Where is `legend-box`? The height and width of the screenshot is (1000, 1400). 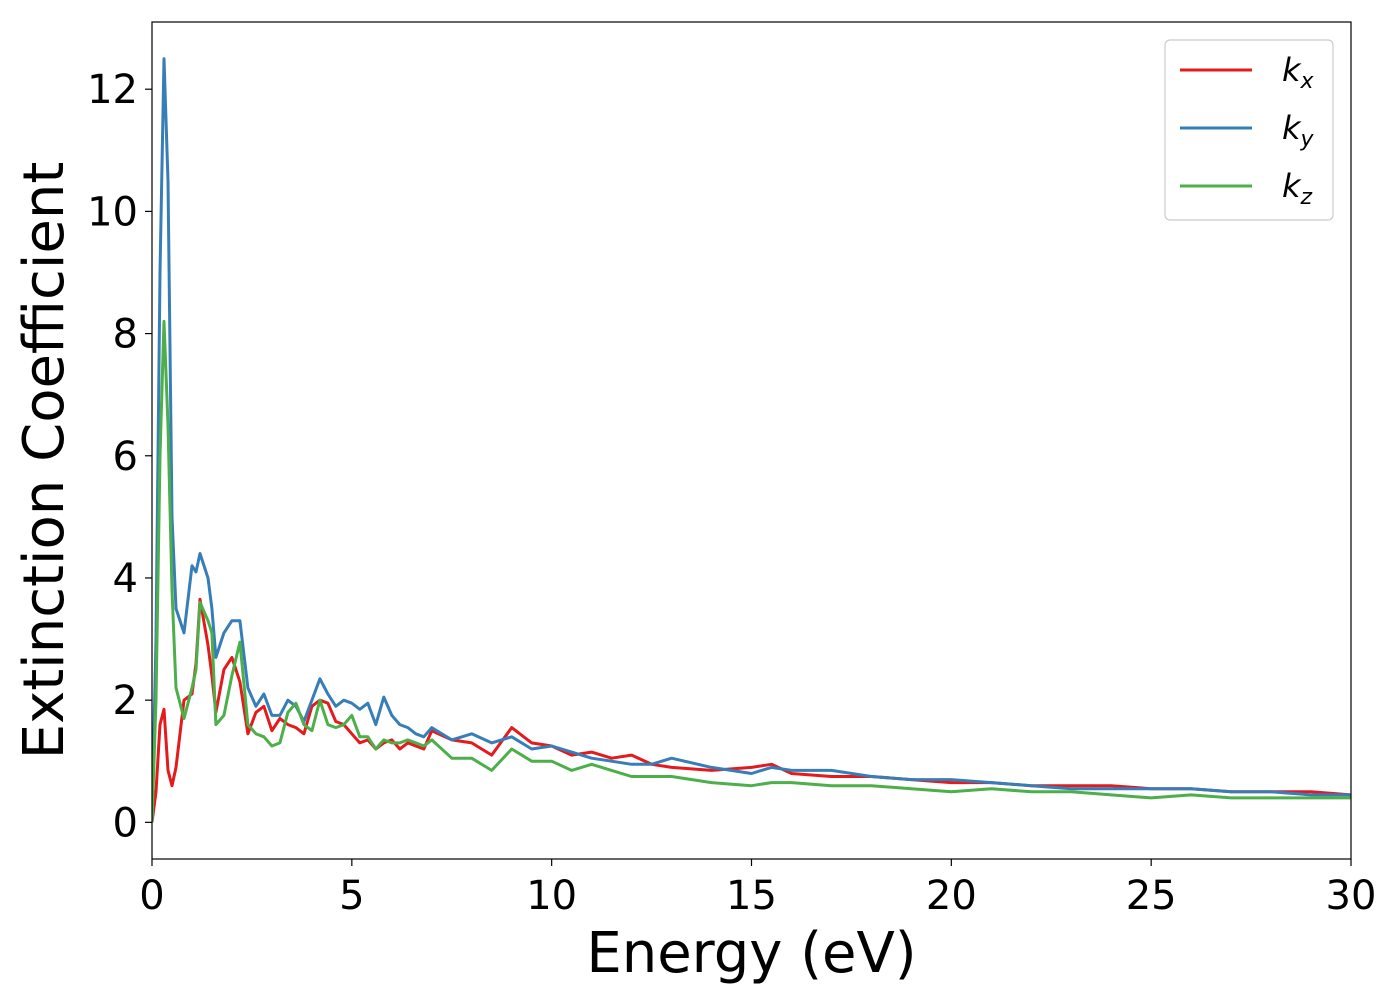 legend-box is located at coordinates (1249, 130).